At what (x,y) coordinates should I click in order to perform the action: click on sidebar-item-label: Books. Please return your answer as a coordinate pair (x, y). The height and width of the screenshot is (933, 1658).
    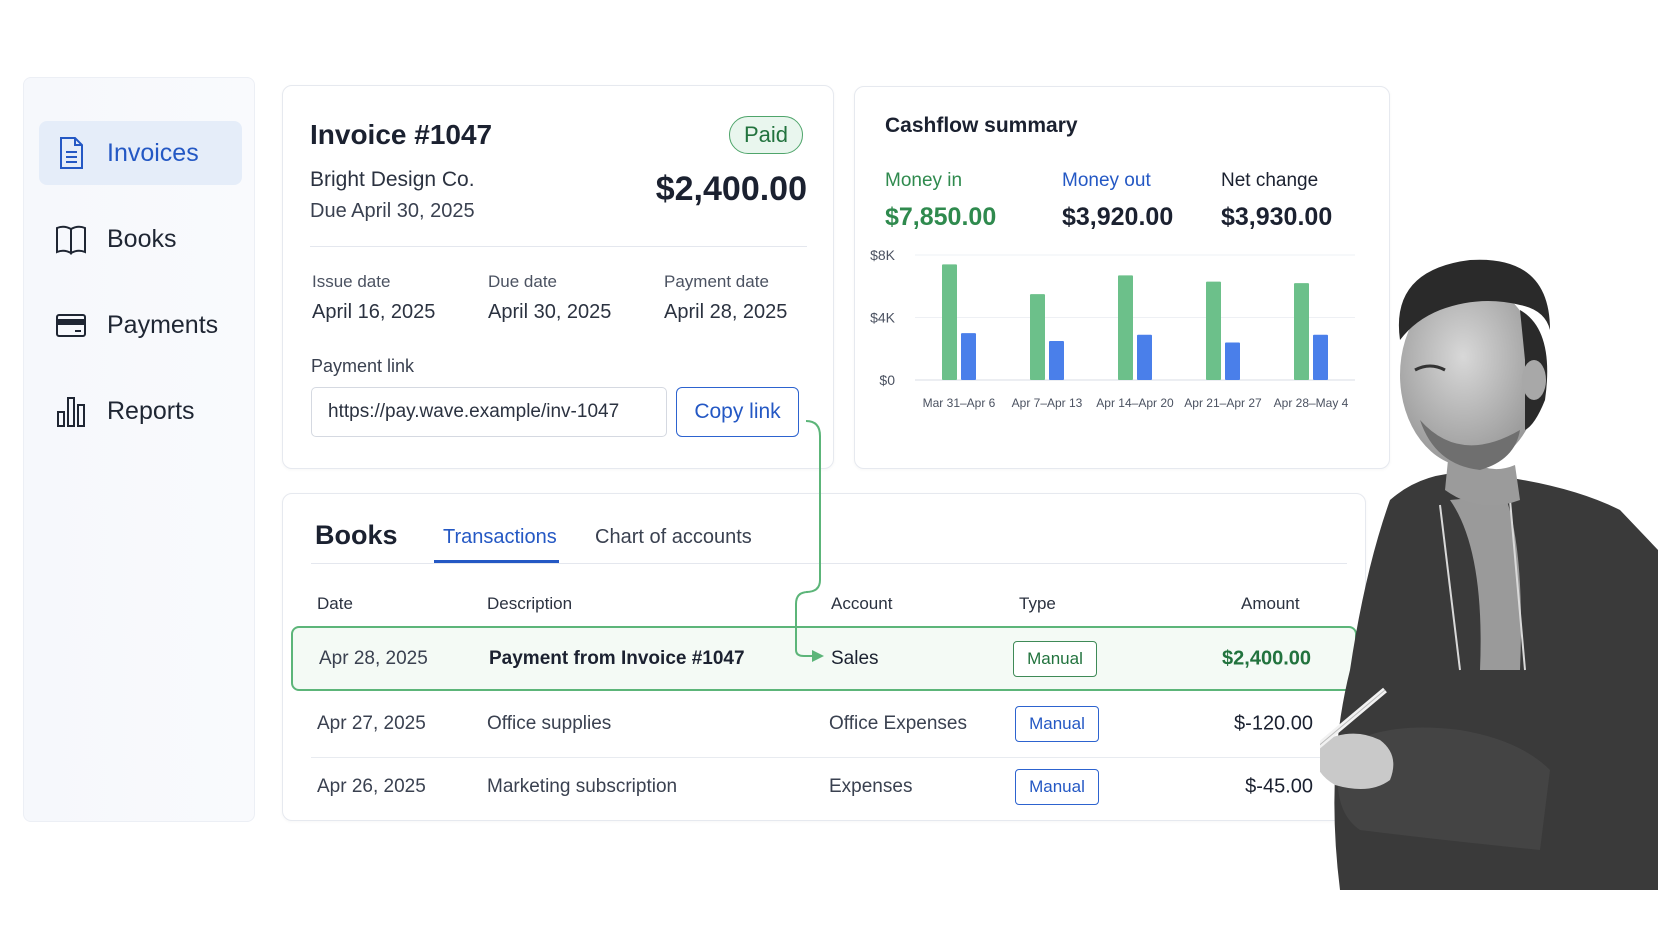
    Looking at the image, I should click on (142, 238).